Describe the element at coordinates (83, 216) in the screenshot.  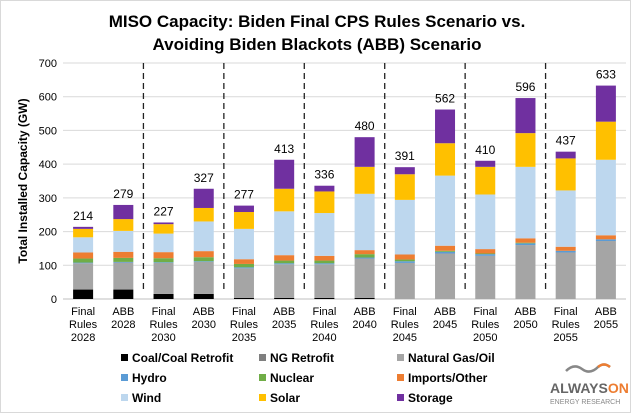
I see `total-label: 214` at that location.